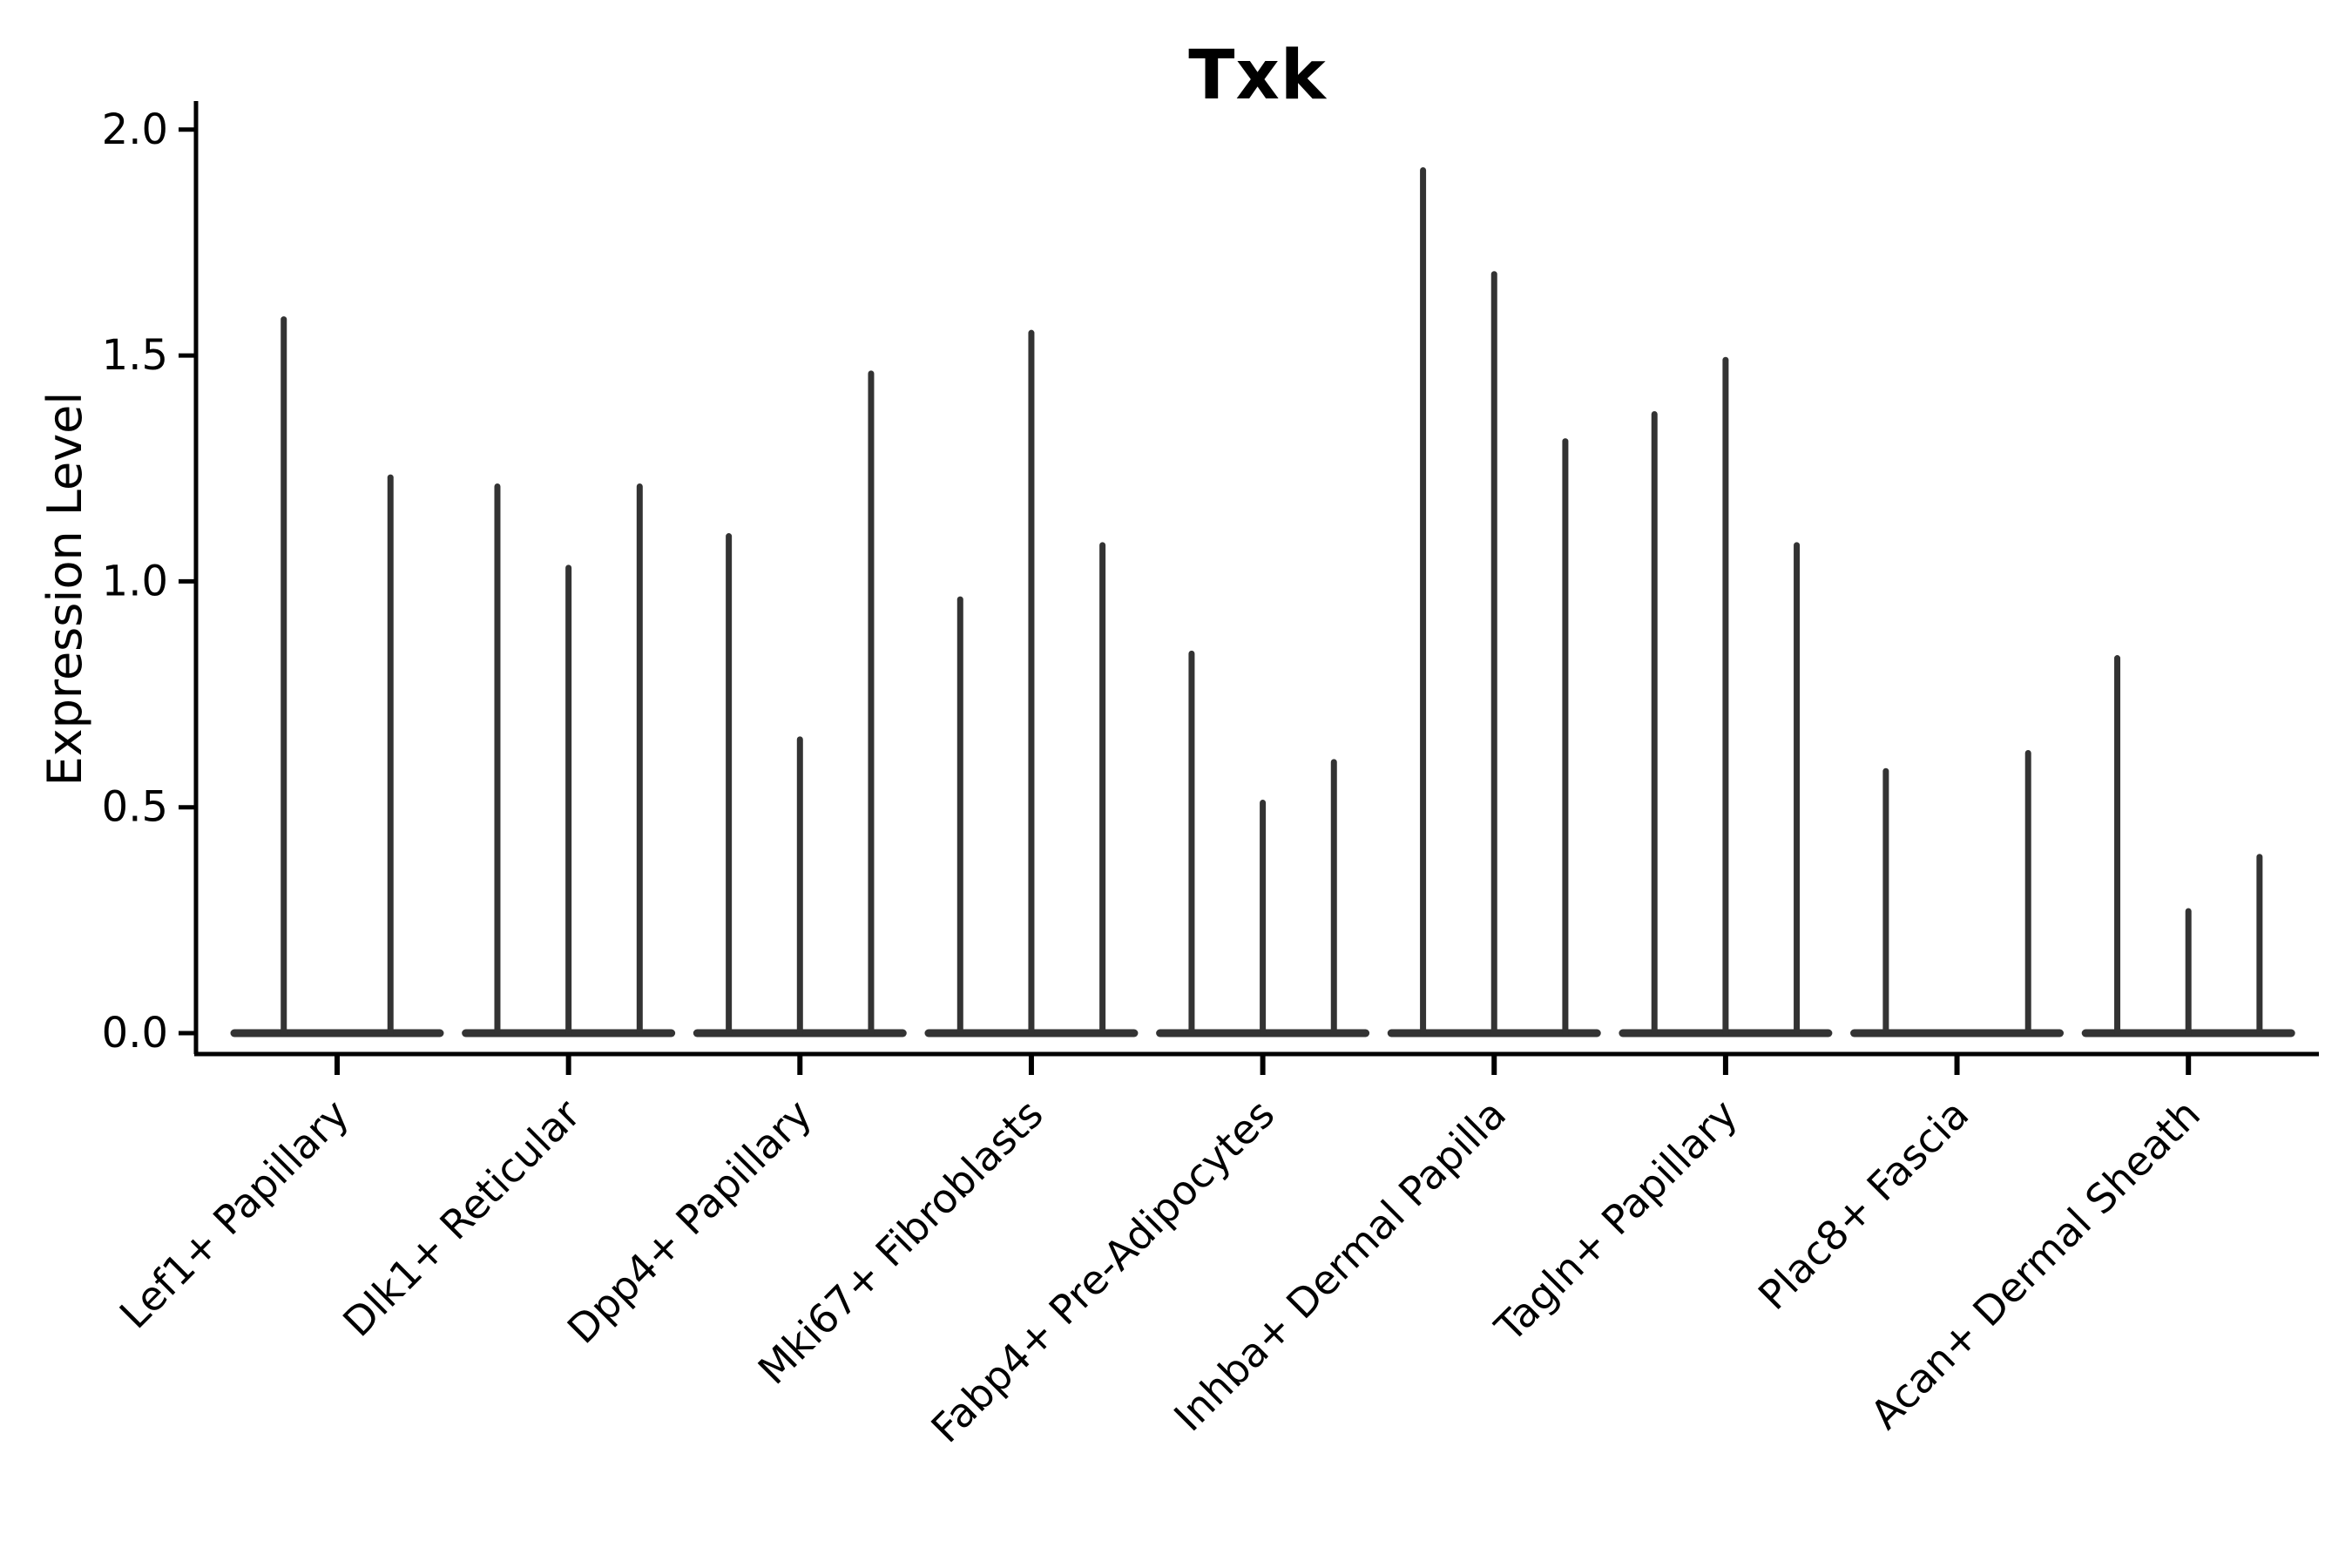  Describe the element at coordinates (135, 807) in the screenshot. I see `y-tick-label: 0.5` at that location.